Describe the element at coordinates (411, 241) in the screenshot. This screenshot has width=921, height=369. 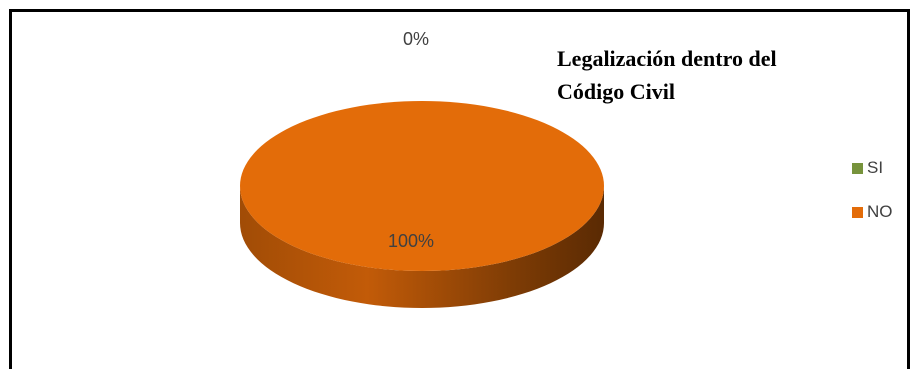
I see `data-label-no: 100%` at that location.